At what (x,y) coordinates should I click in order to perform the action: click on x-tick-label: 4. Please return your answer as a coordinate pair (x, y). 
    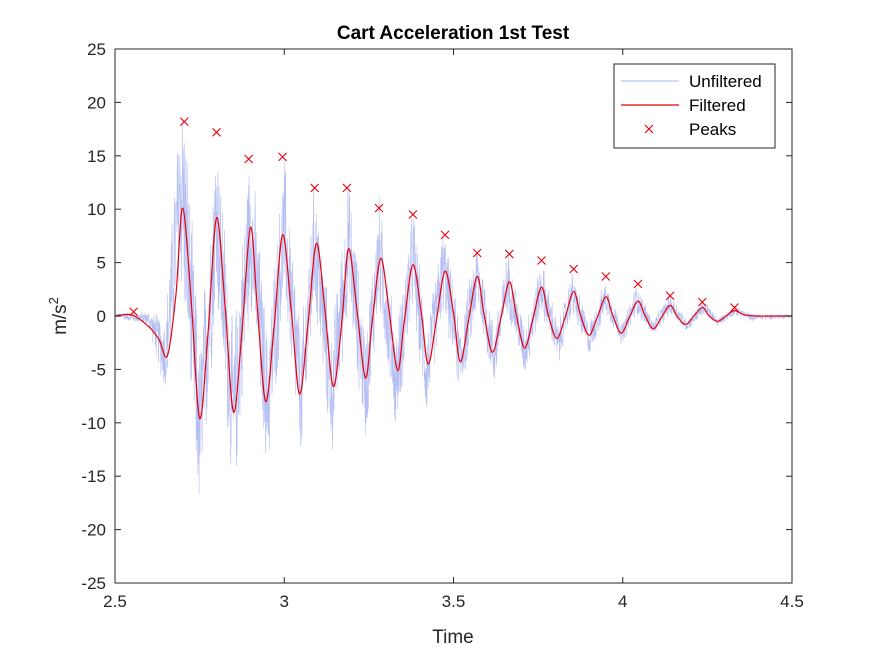
    Looking at the image, I should click on (622, 601).